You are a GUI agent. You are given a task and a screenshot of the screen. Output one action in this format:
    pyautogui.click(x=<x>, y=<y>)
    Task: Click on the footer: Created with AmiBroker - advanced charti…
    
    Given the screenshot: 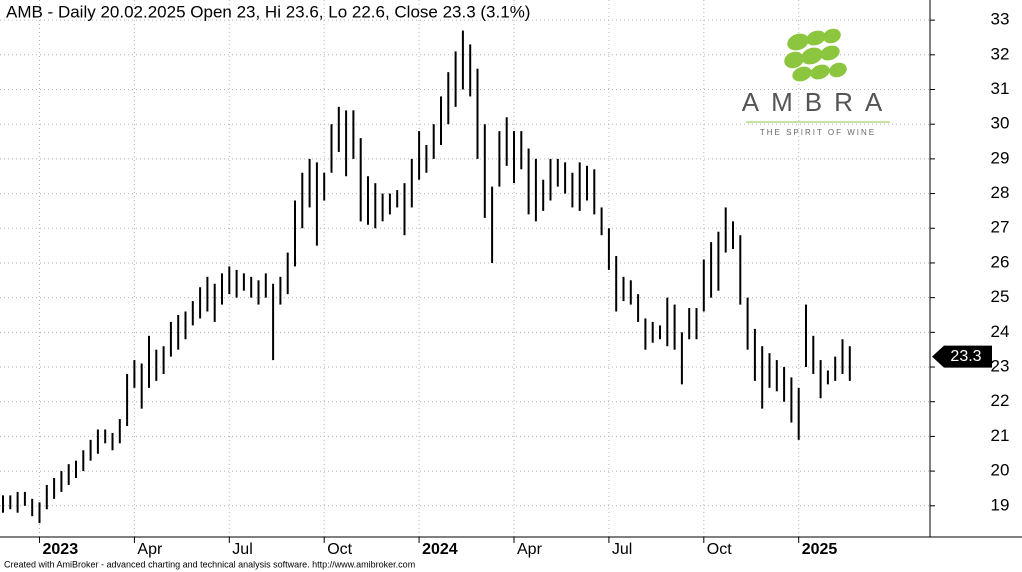 What is the action you would take?
    pyautogui.click(x=209, y=564)
    